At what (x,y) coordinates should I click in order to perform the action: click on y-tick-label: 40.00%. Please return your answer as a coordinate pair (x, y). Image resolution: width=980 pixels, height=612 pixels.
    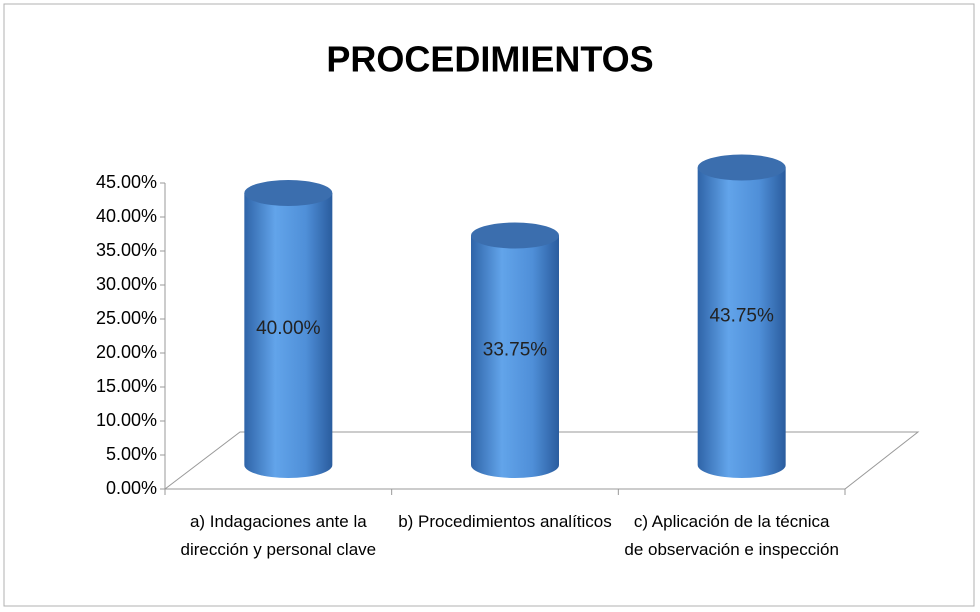
    Looking at the image, I should click on (126, 216).